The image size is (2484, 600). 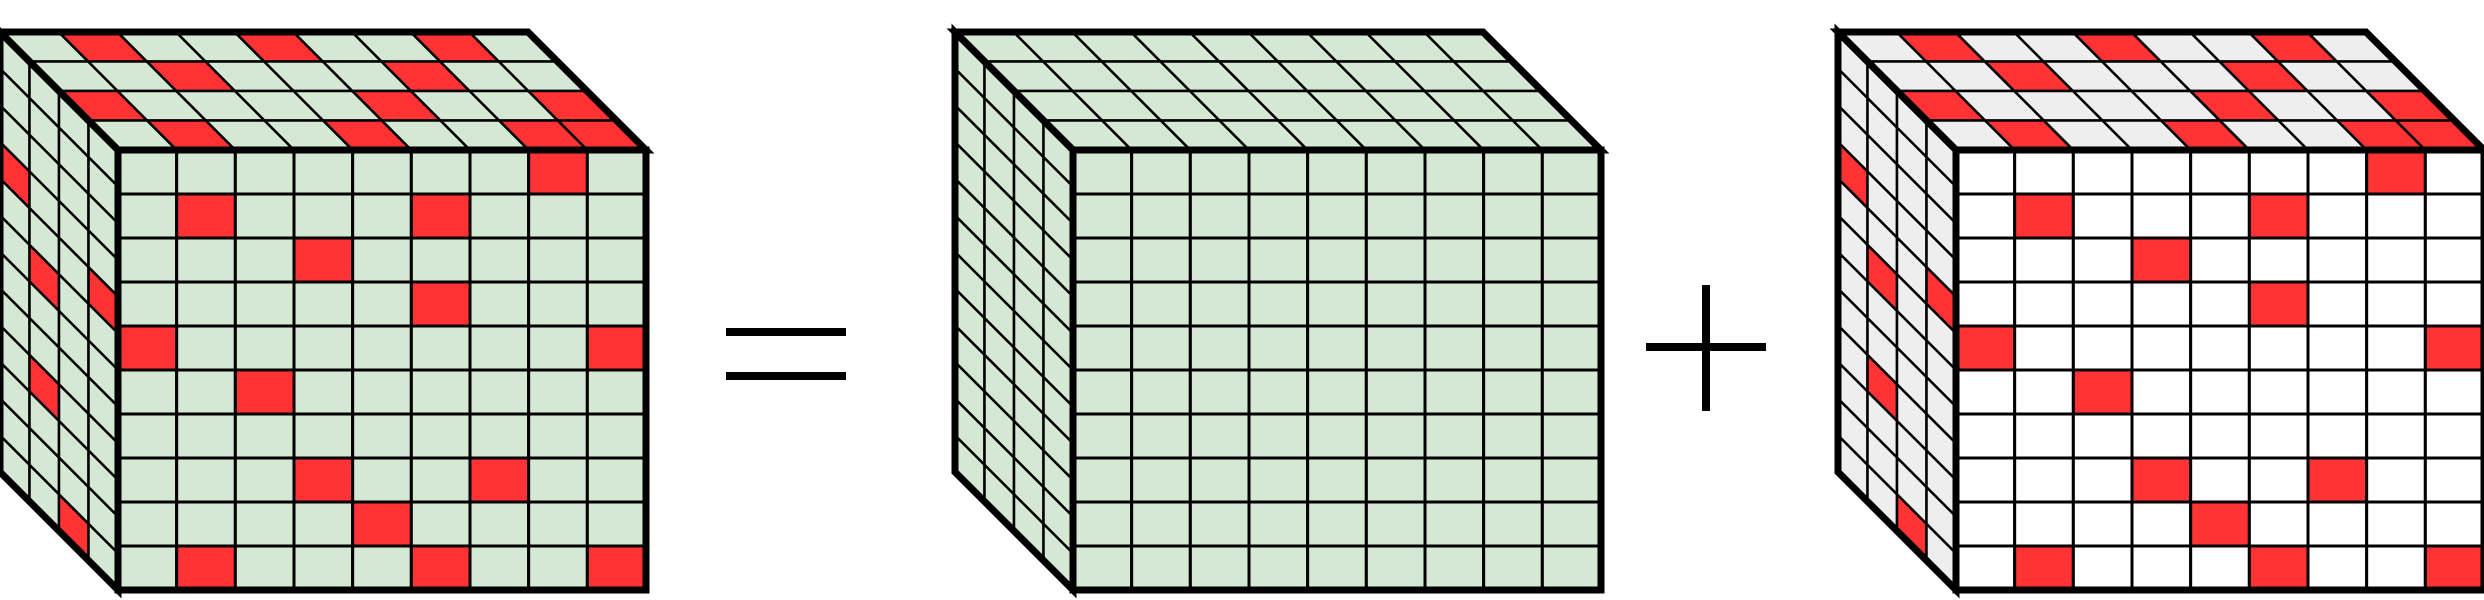 I want to click on equals-bar-top, so click(x=786, y=332).